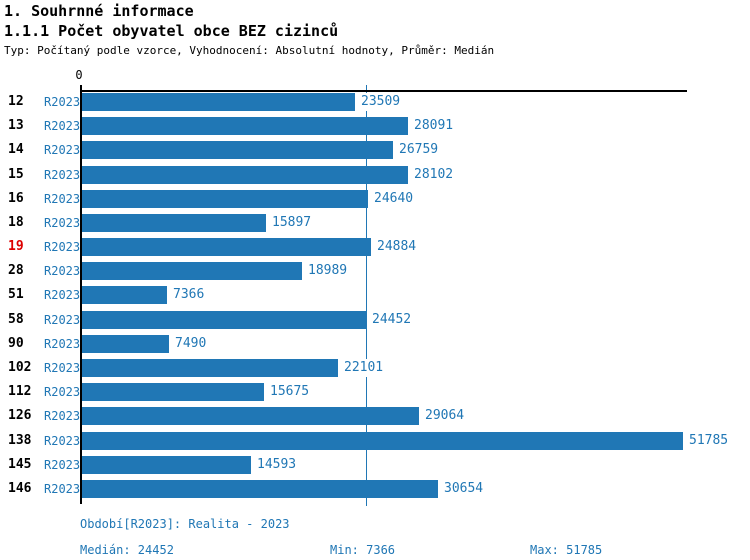 This screenshot has width=750, height=560. What do you see at coordinates (375, 223) in the screenshot?
I see `bar-row: 18 R2023 15897` at bounding box center [375, 223].